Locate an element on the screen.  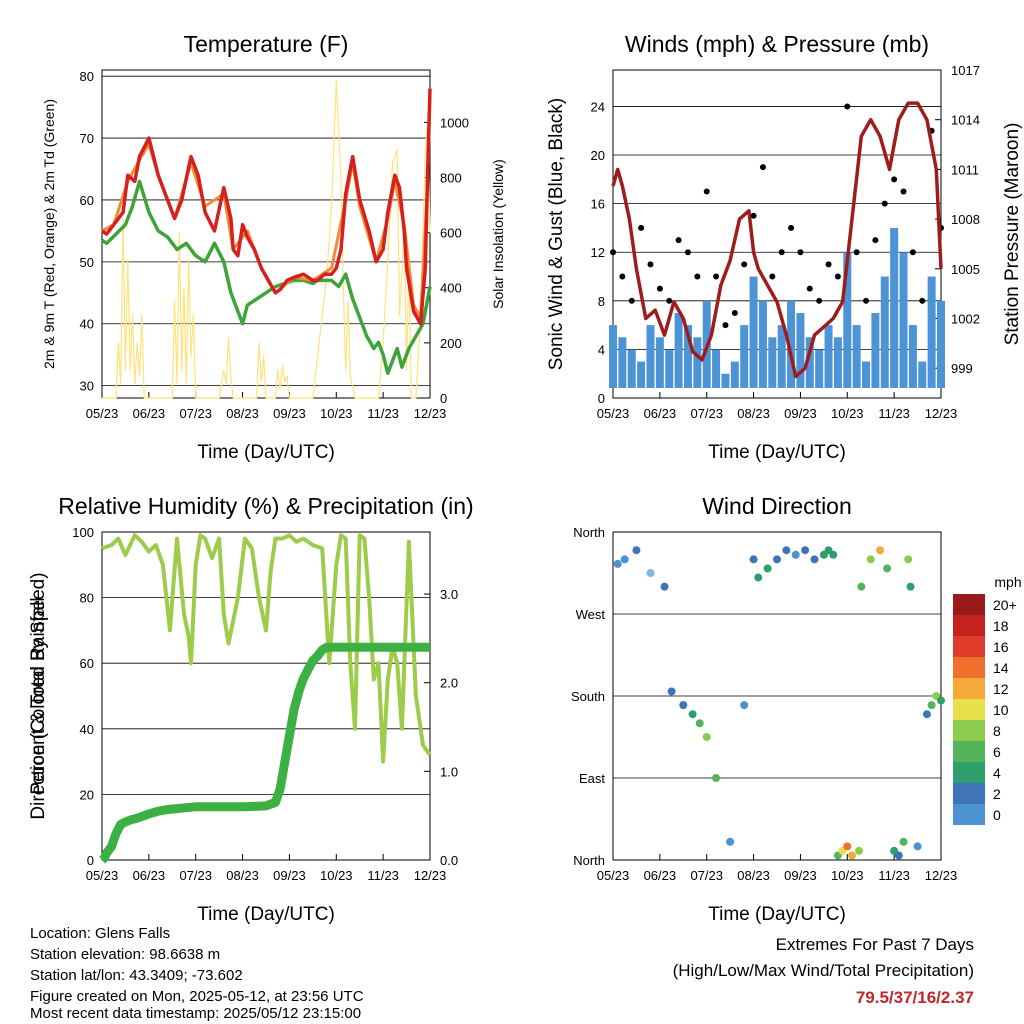
y-tick-label: East is located at coordinates (592, 778).